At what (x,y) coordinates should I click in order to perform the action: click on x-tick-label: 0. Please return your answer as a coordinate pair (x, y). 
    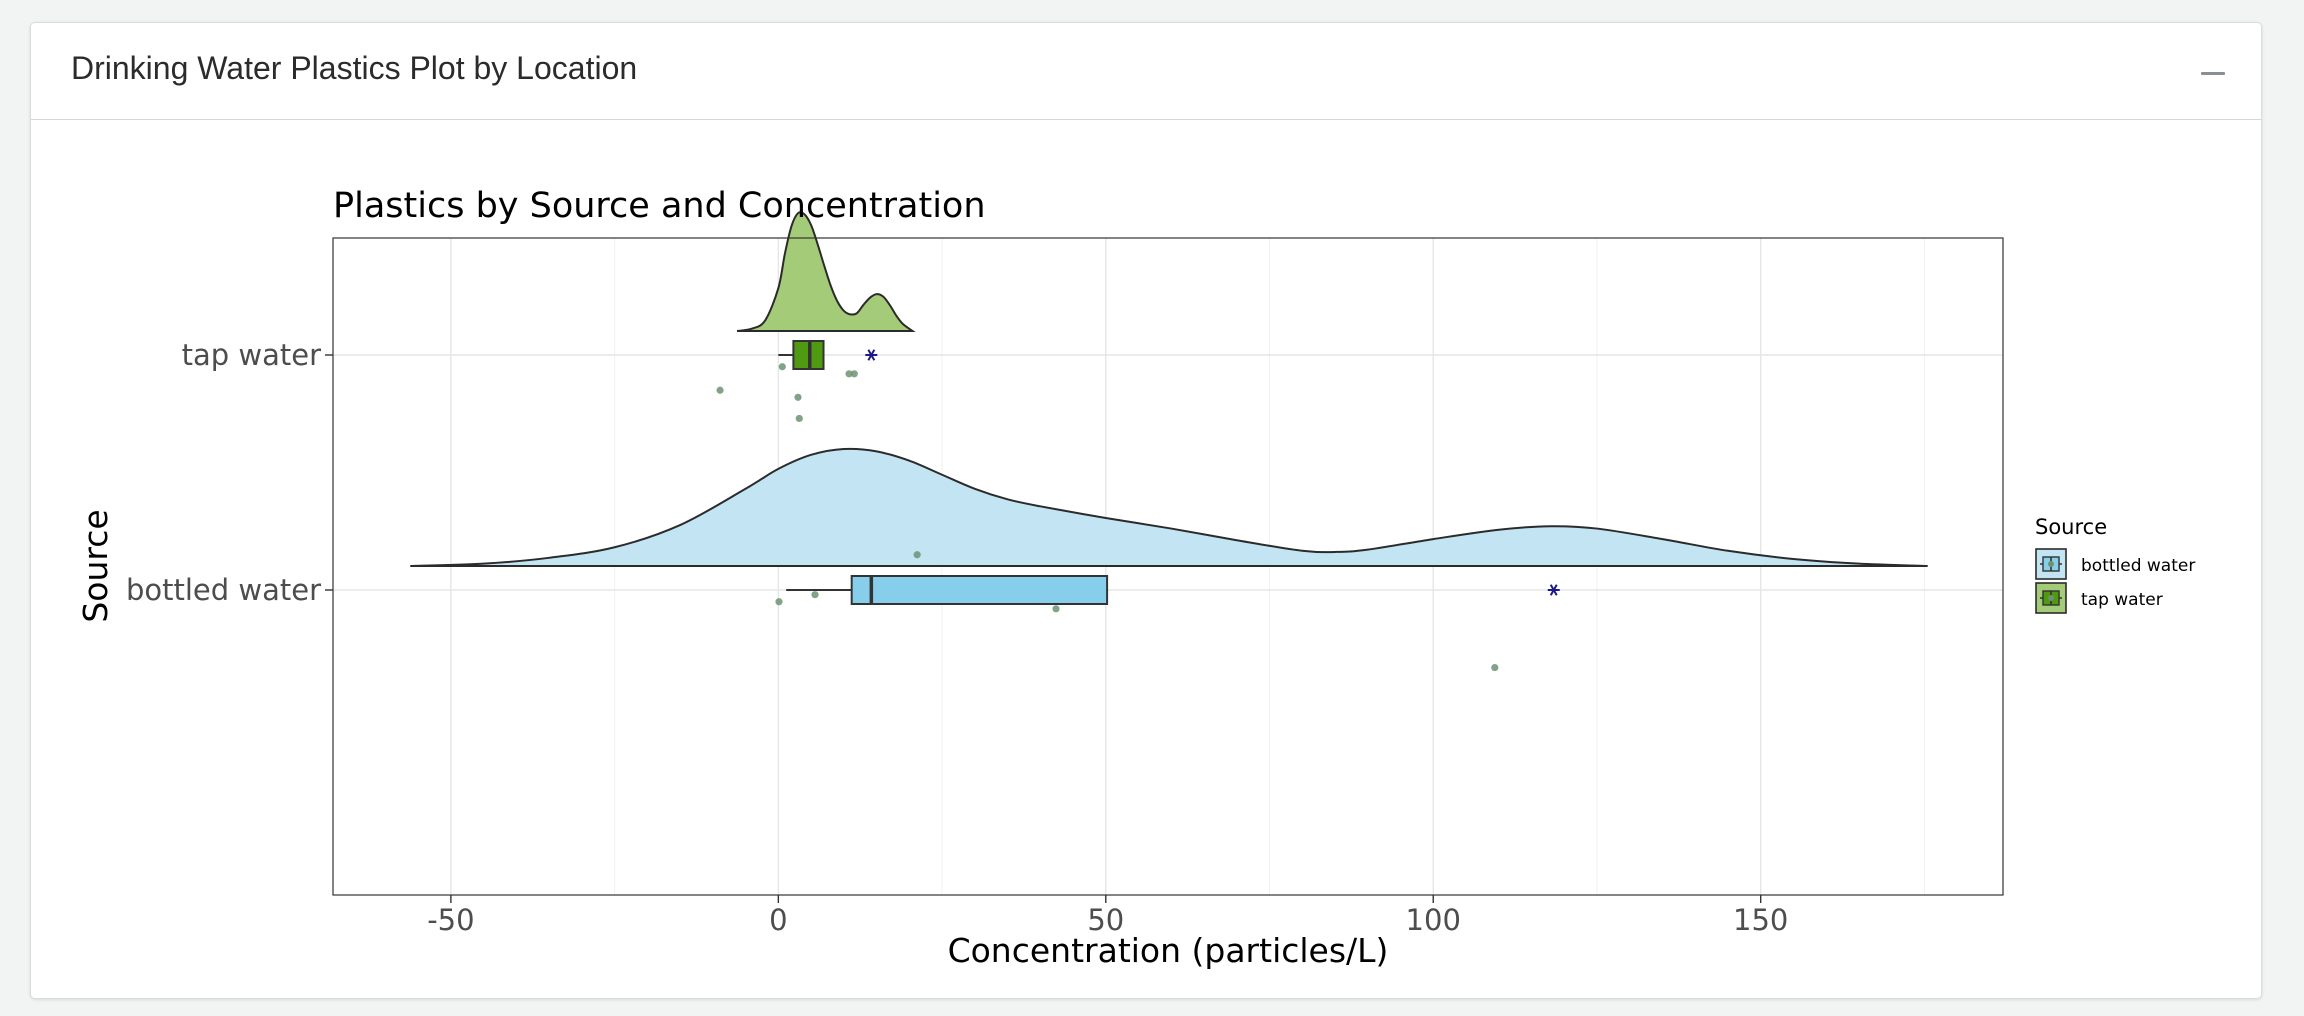
    Looking at the image, I should click on (778, 920).